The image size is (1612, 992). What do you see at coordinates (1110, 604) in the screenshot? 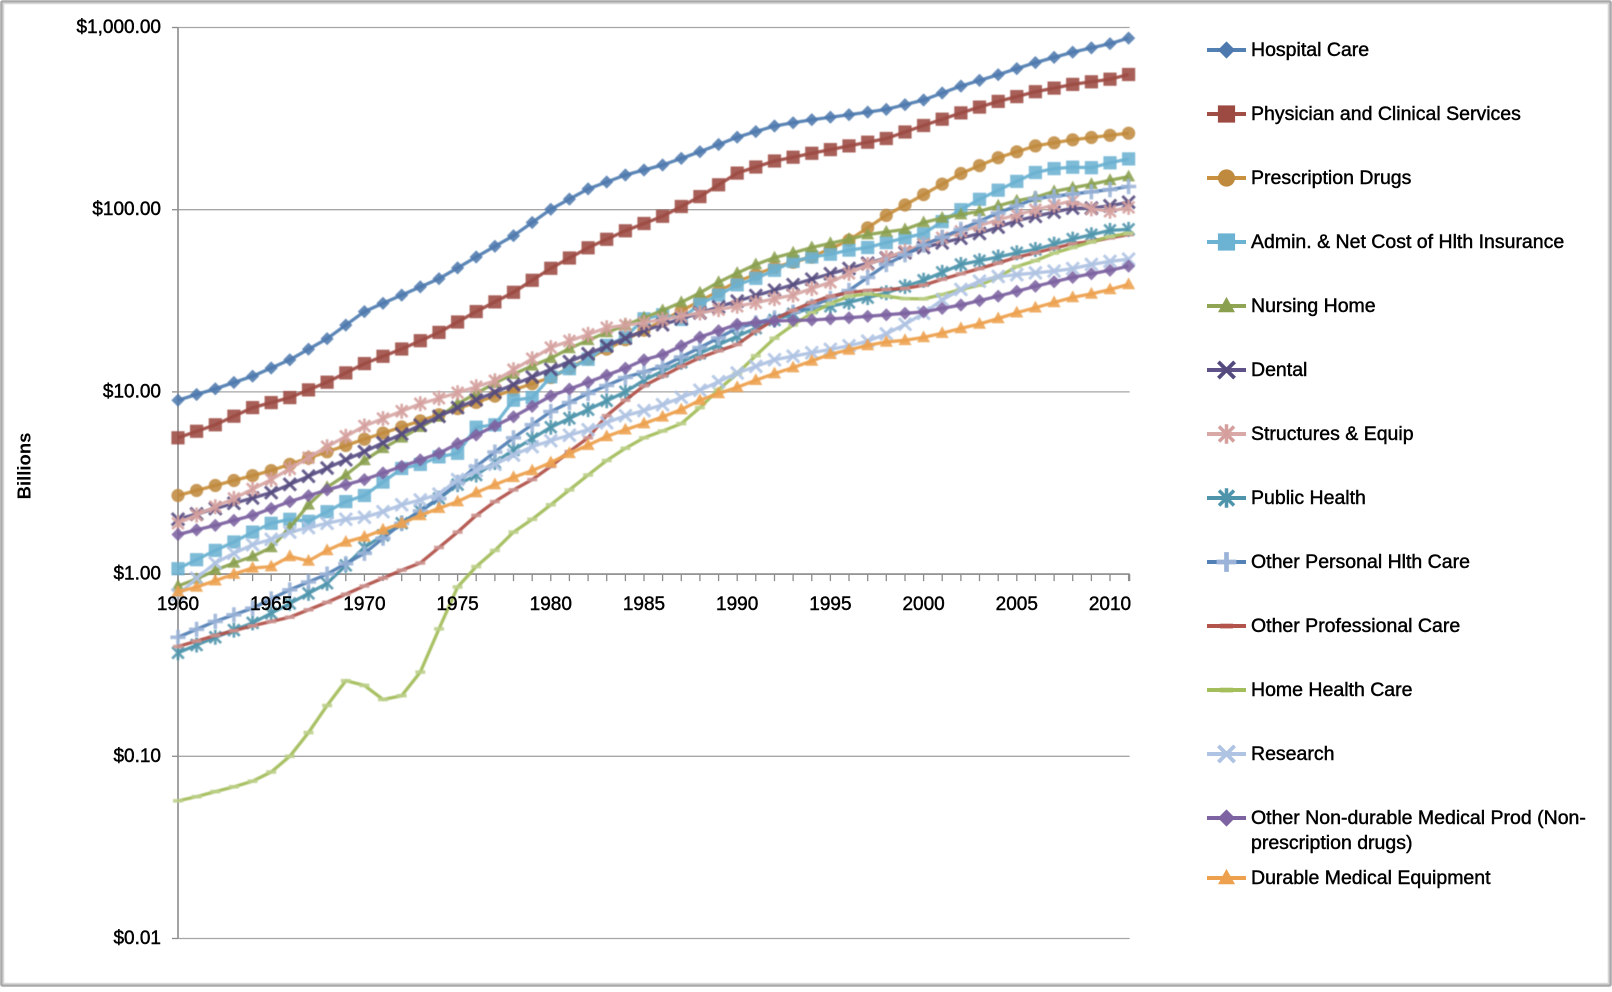
I see `svg-text: 2010` at bounding box center [1110, 604].